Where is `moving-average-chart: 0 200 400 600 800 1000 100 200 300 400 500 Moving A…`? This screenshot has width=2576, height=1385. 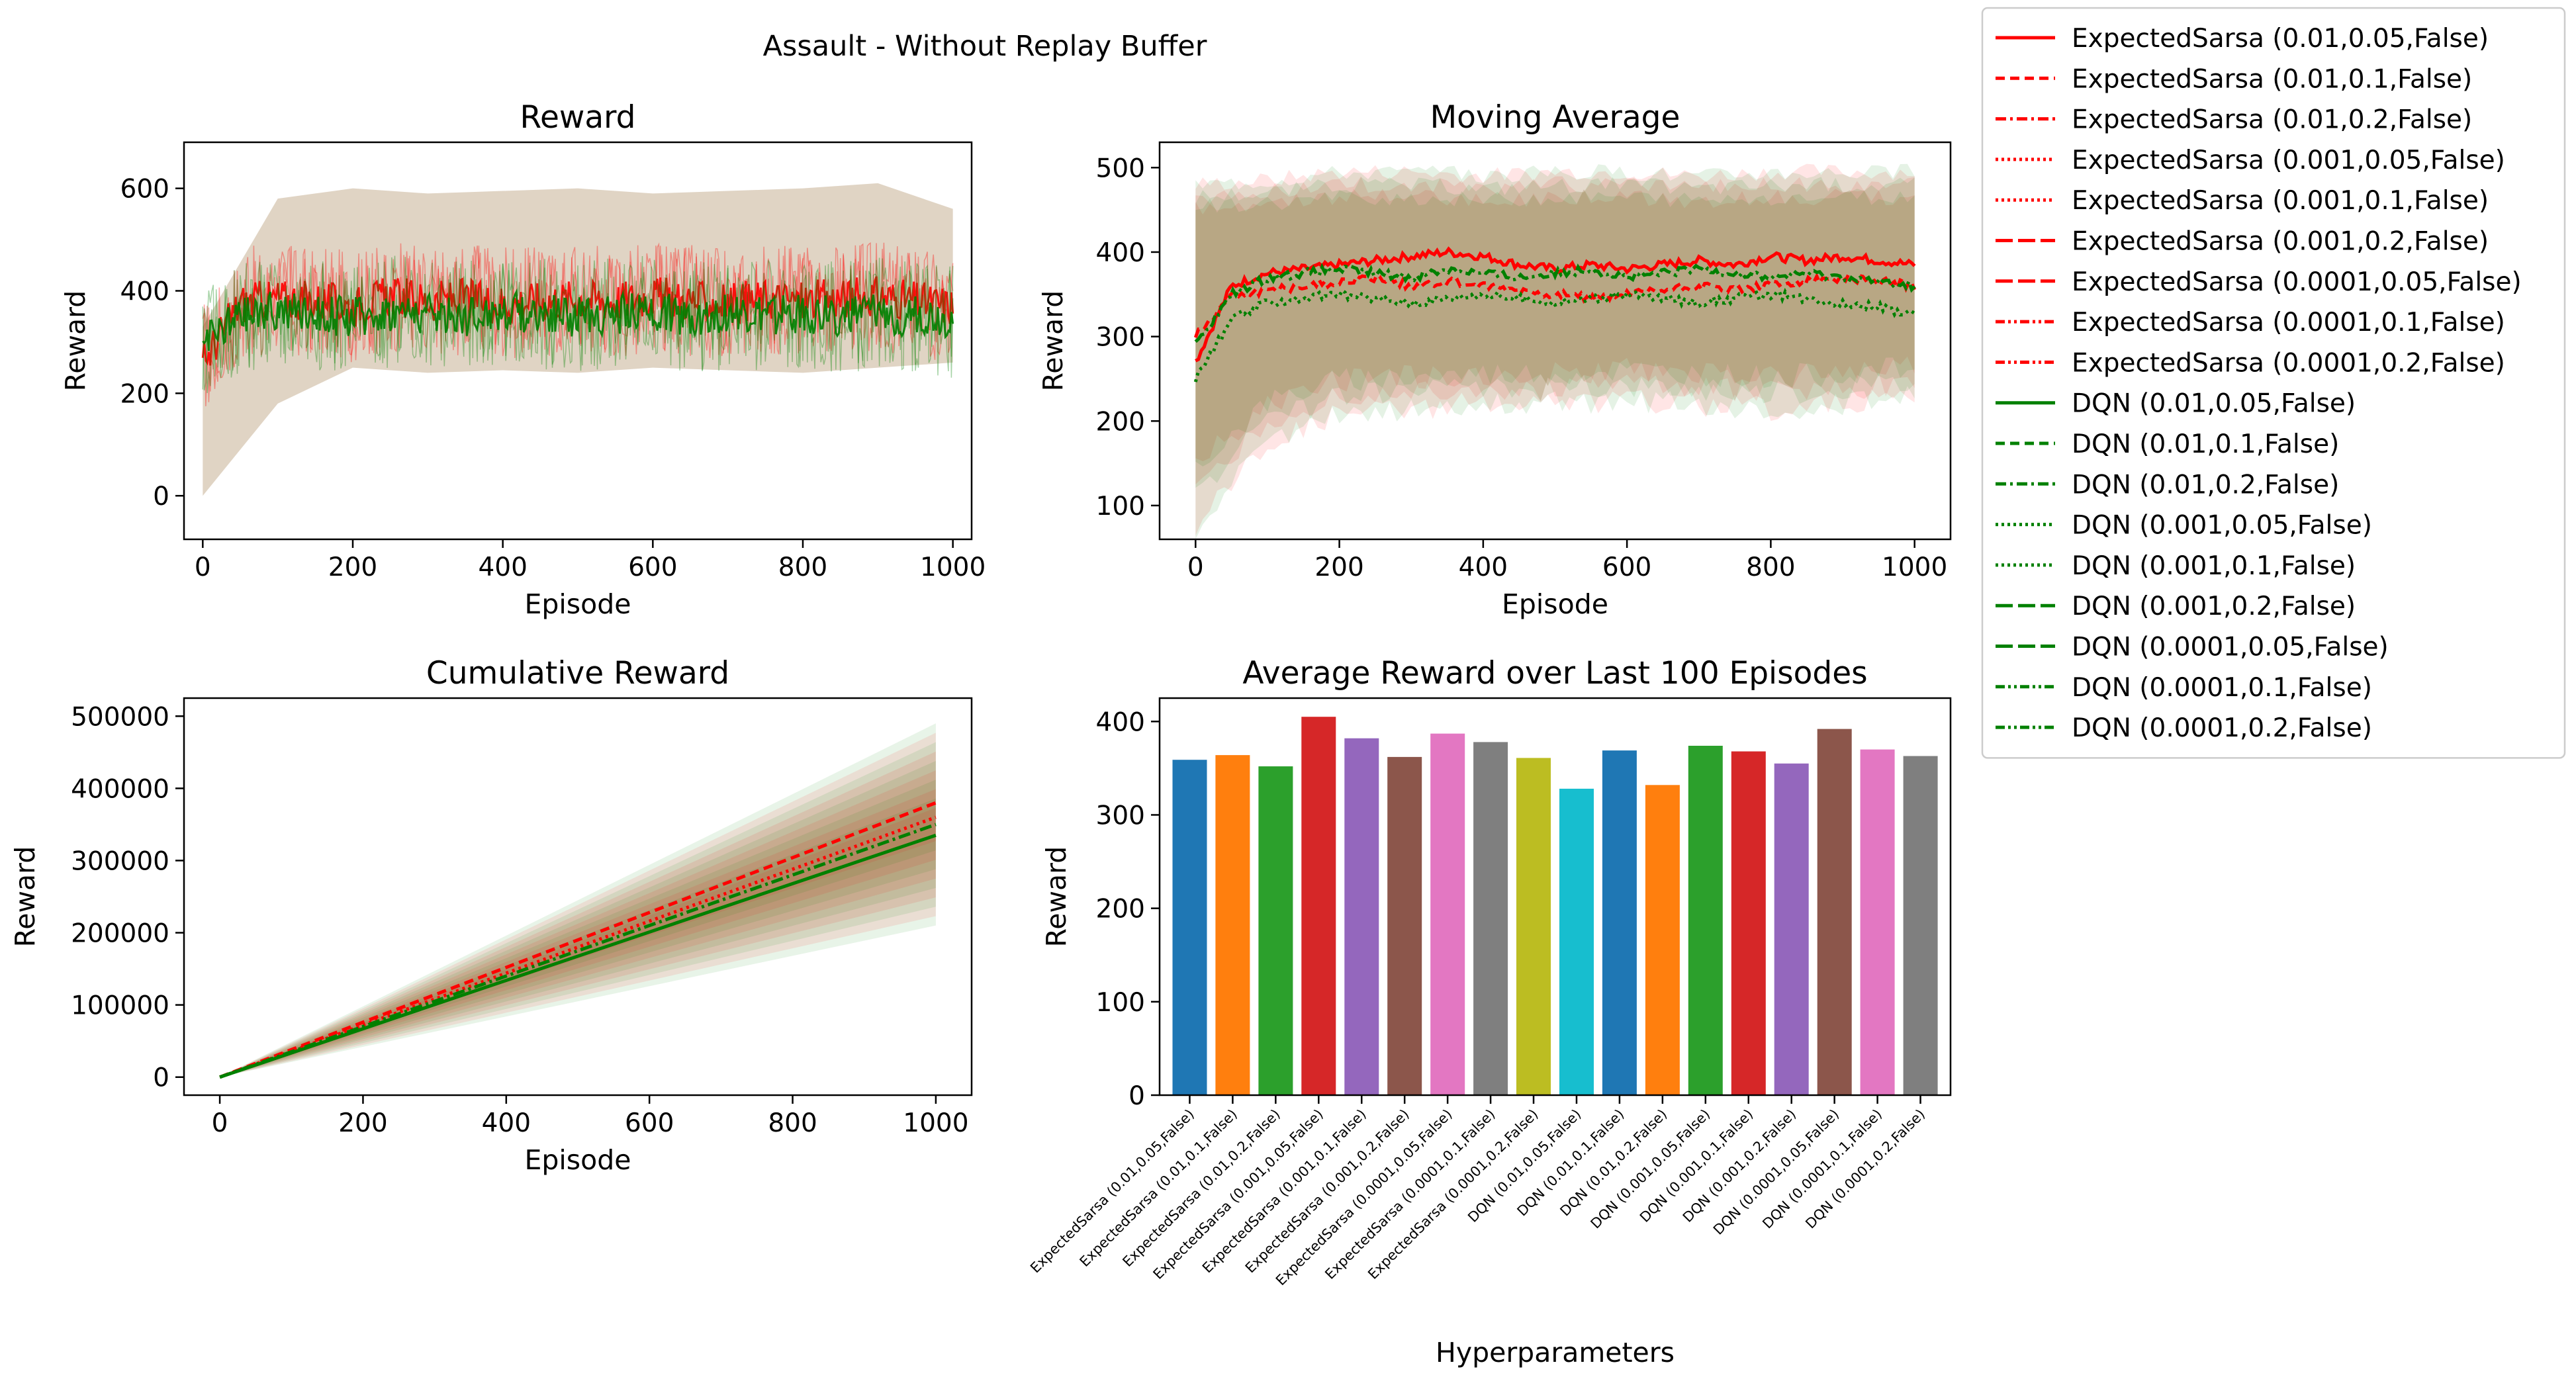 moving-average-chart: 0 200 400 600 800 1000 100 200 300 400 500 Moving A… is located at coordinates (1494, 359).